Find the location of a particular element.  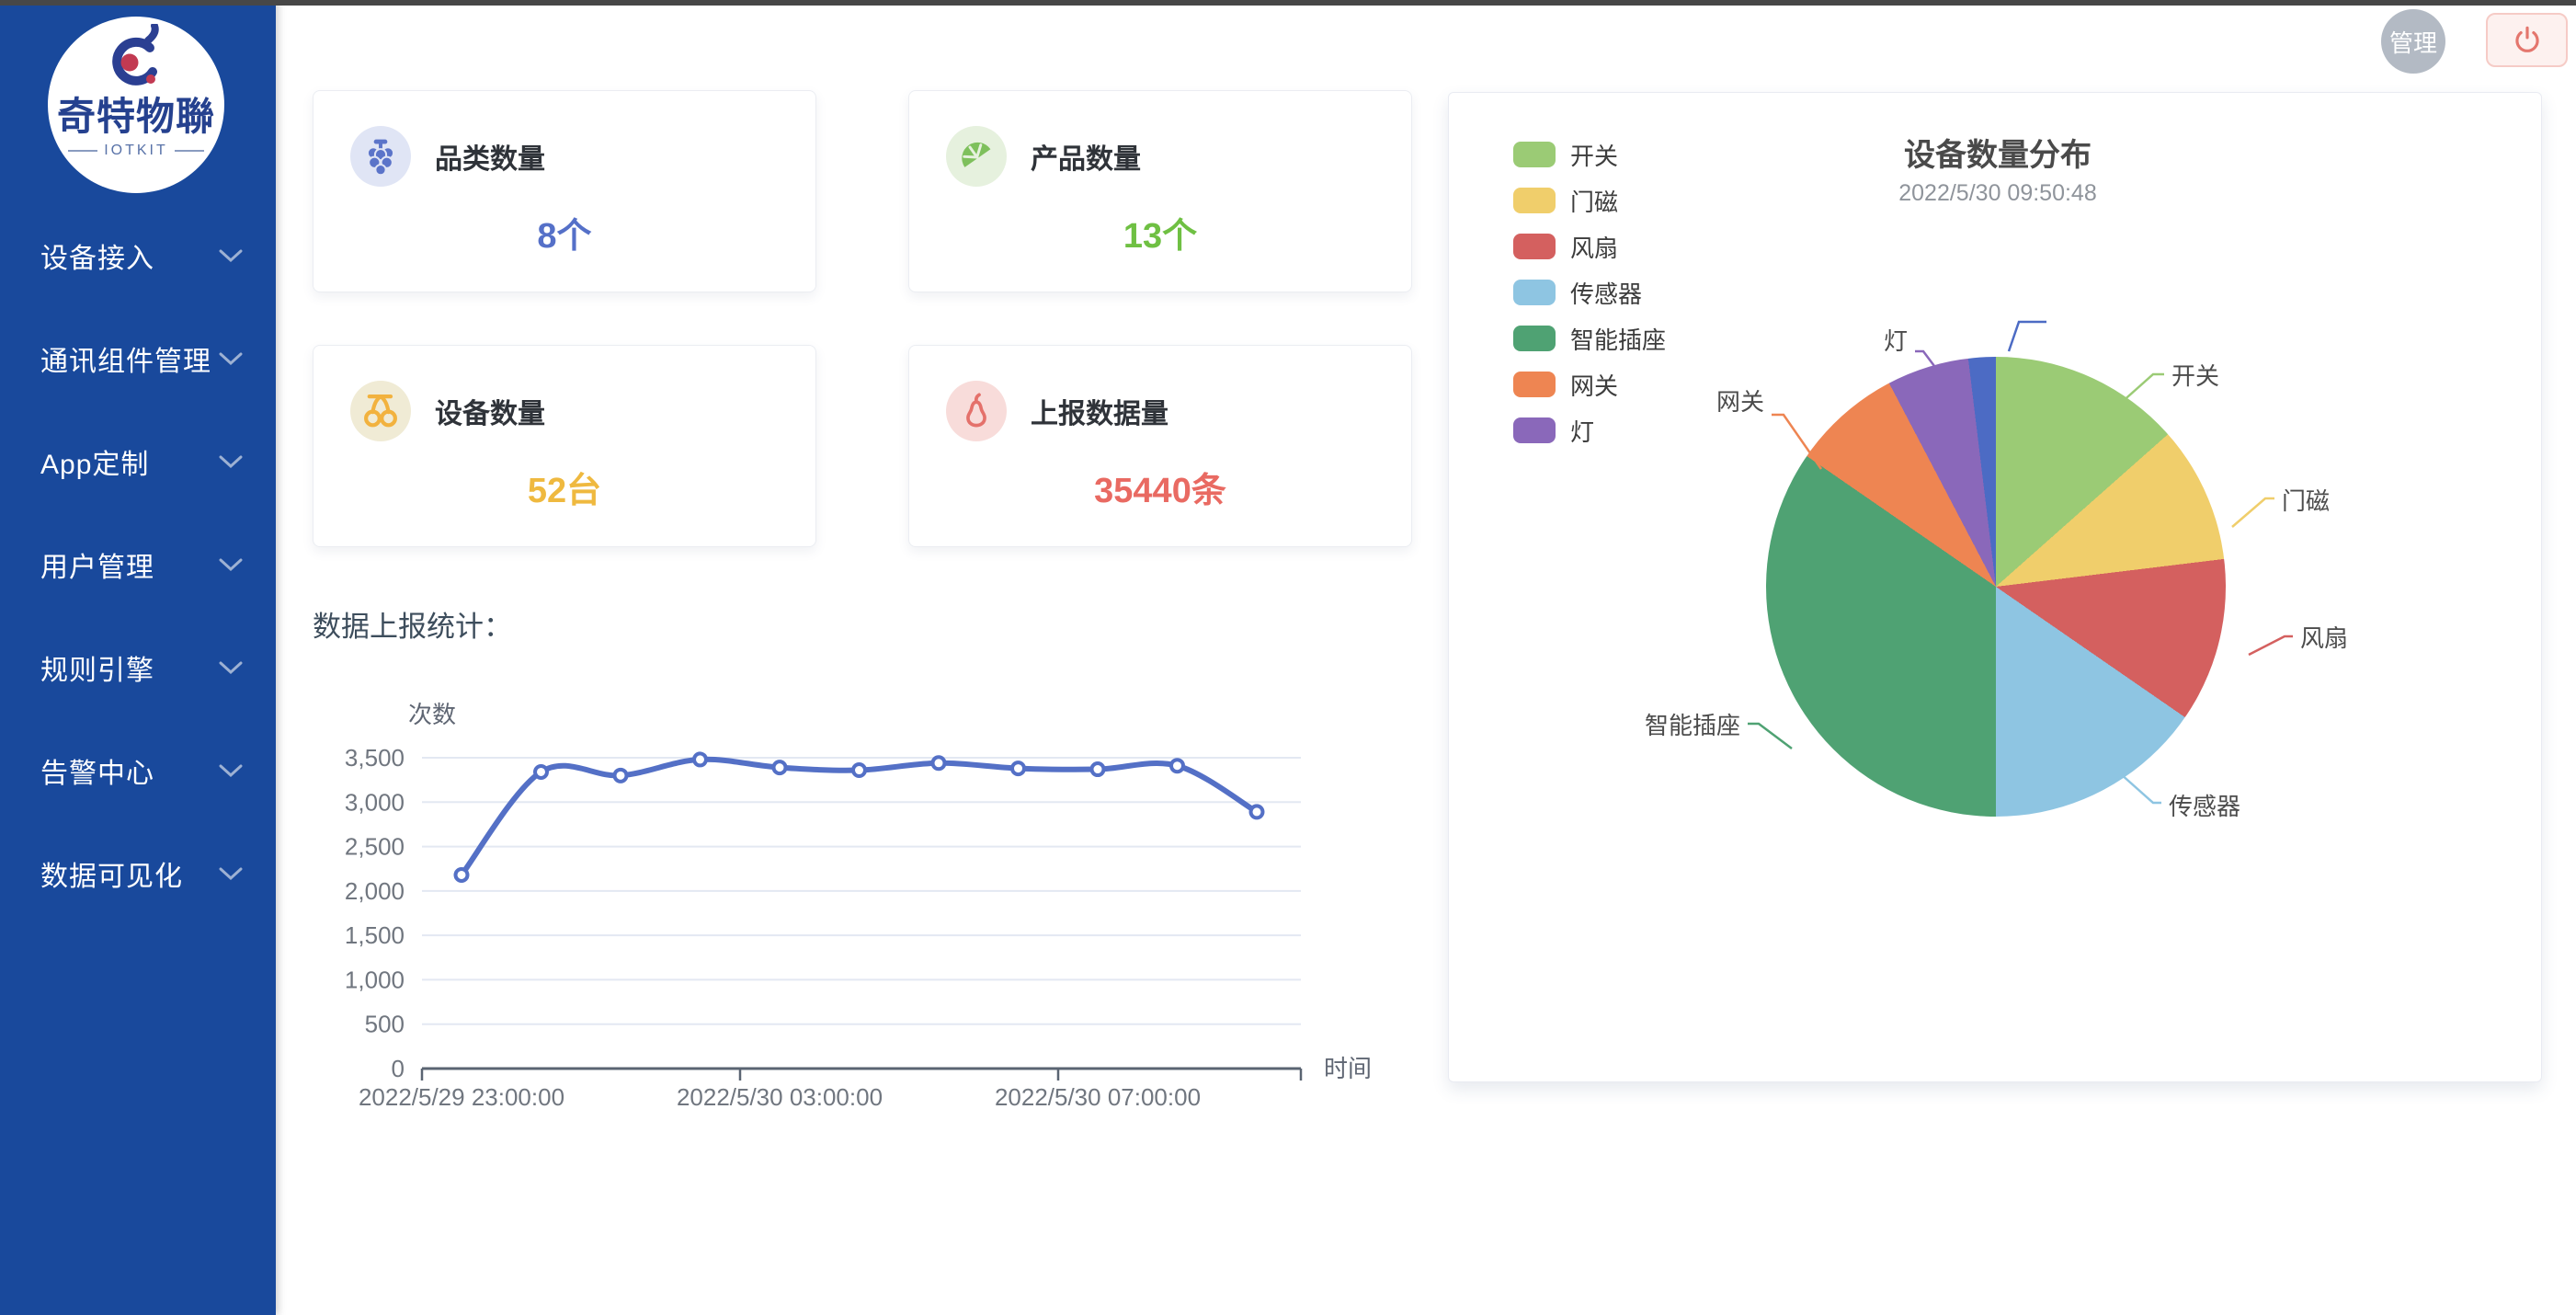

logo-title: 奇特物聯 is located at coordinates (135, 116).